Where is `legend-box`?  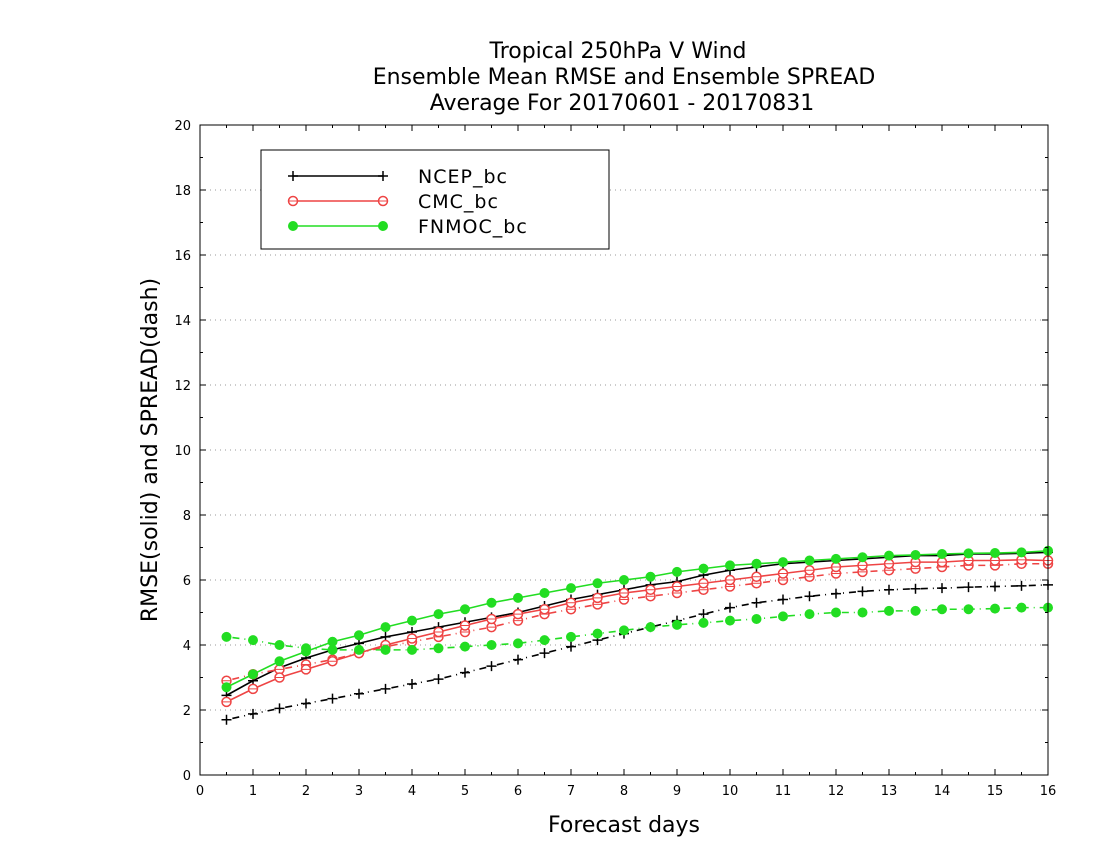 legend-box is located at coordinates (435, 199).